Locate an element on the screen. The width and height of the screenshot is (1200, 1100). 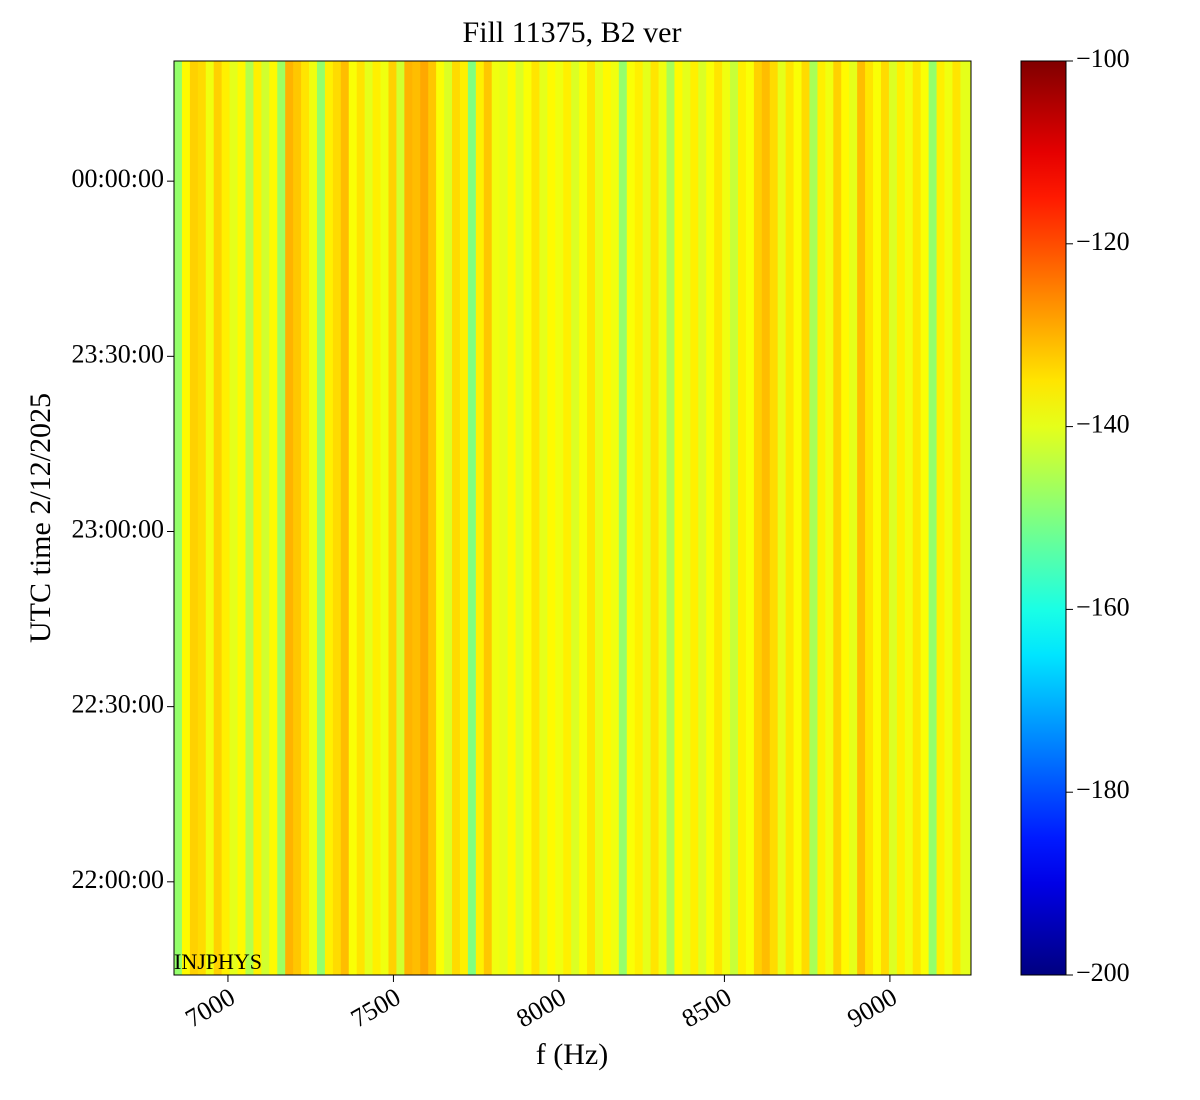
x-tick-label: 8000 is located at coordinates (541, 1007).